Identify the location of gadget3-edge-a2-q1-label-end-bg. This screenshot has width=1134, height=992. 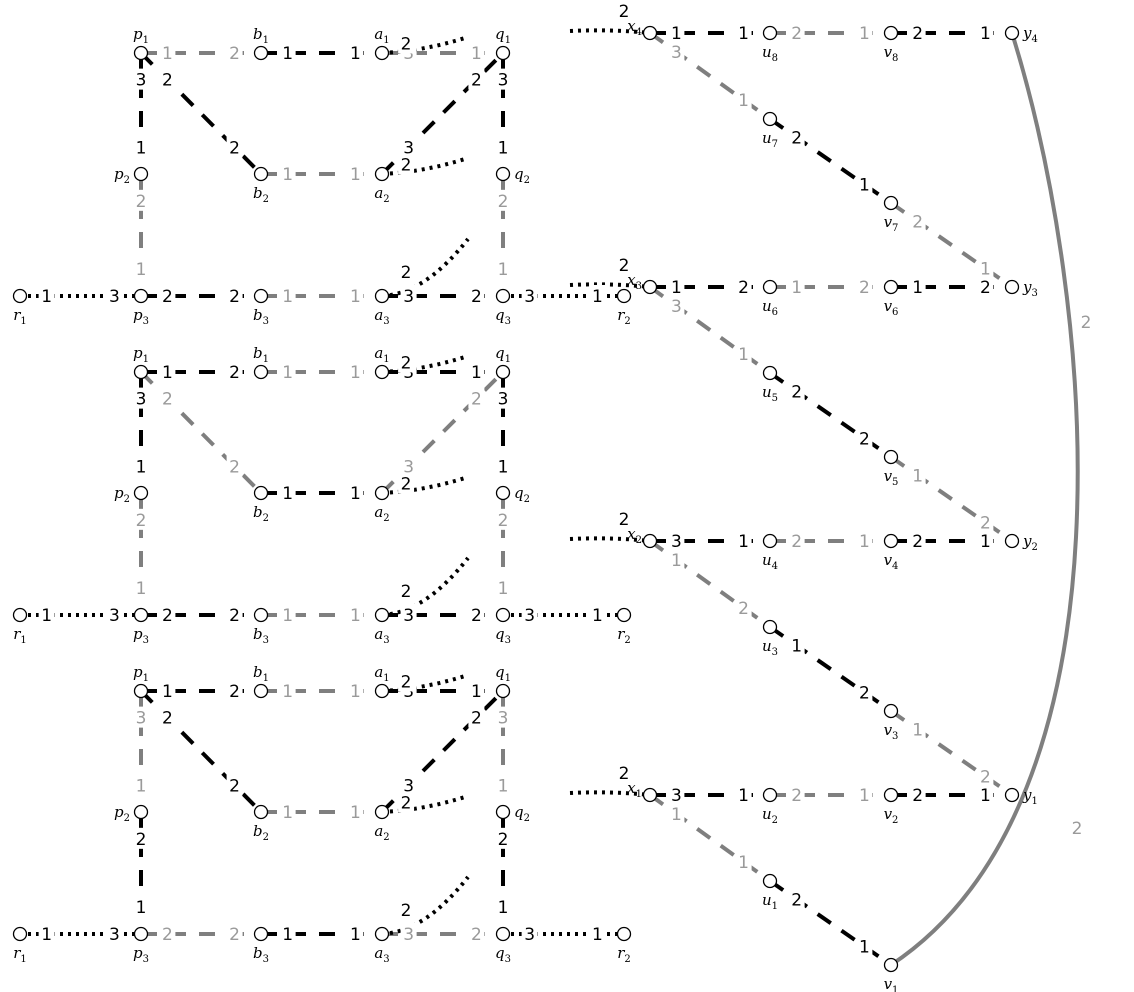
(476, 717).